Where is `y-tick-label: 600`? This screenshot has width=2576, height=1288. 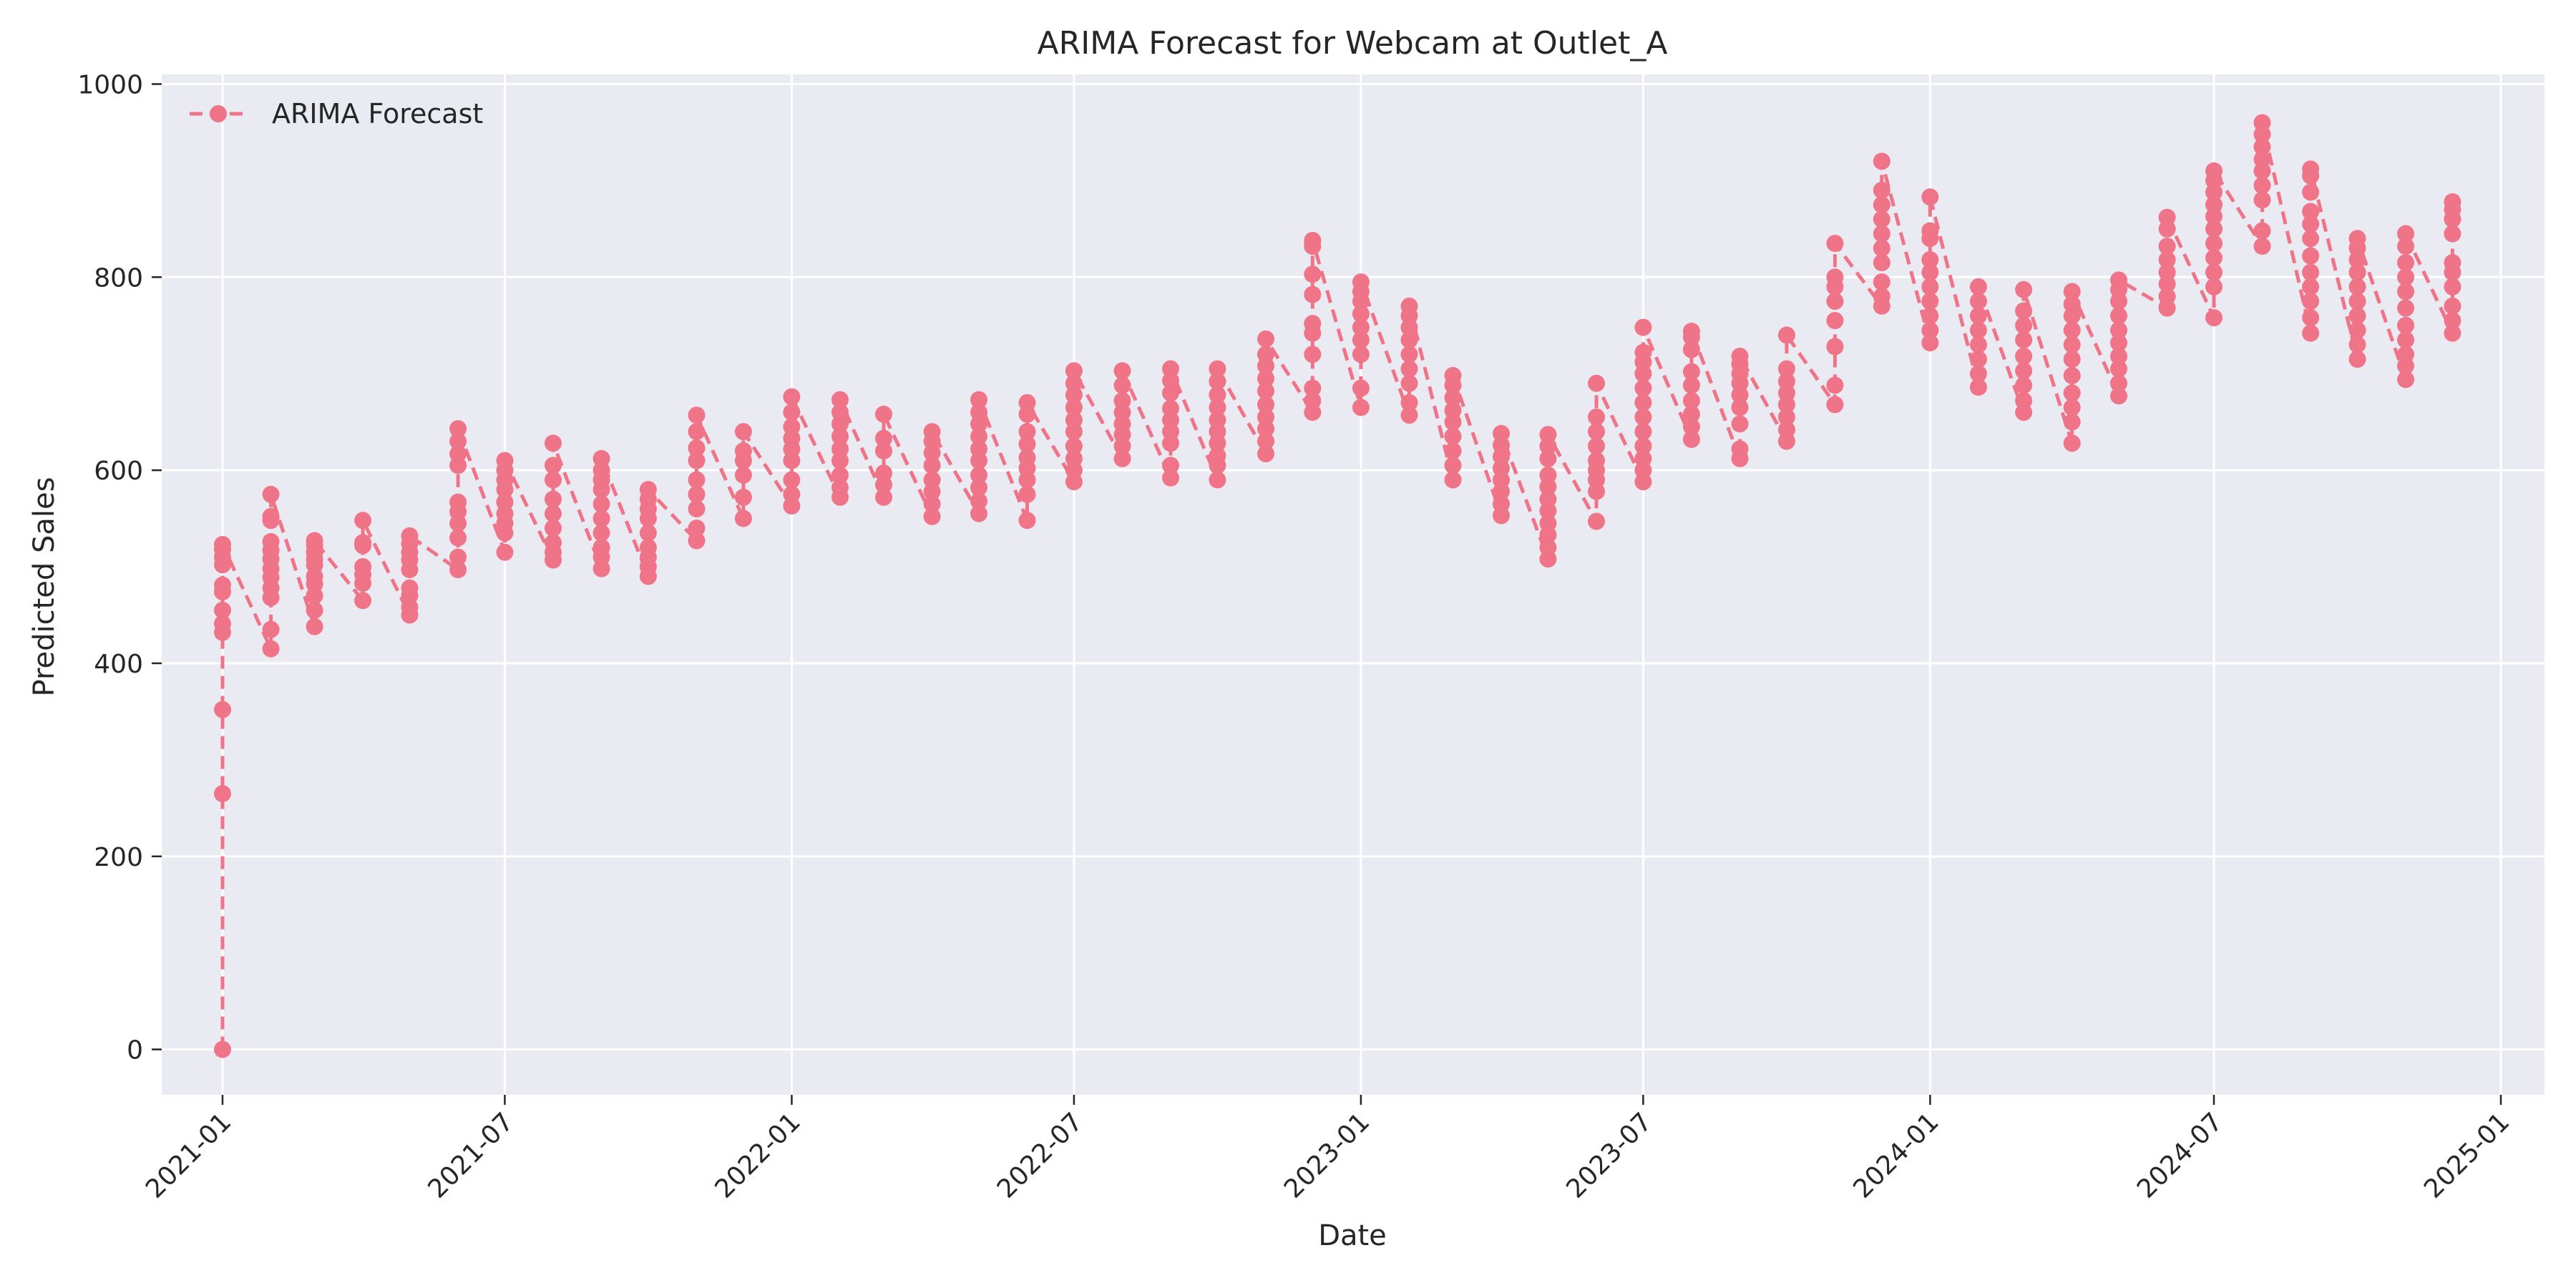 y-tick-label: 600 is located at coordinates (118, 471).